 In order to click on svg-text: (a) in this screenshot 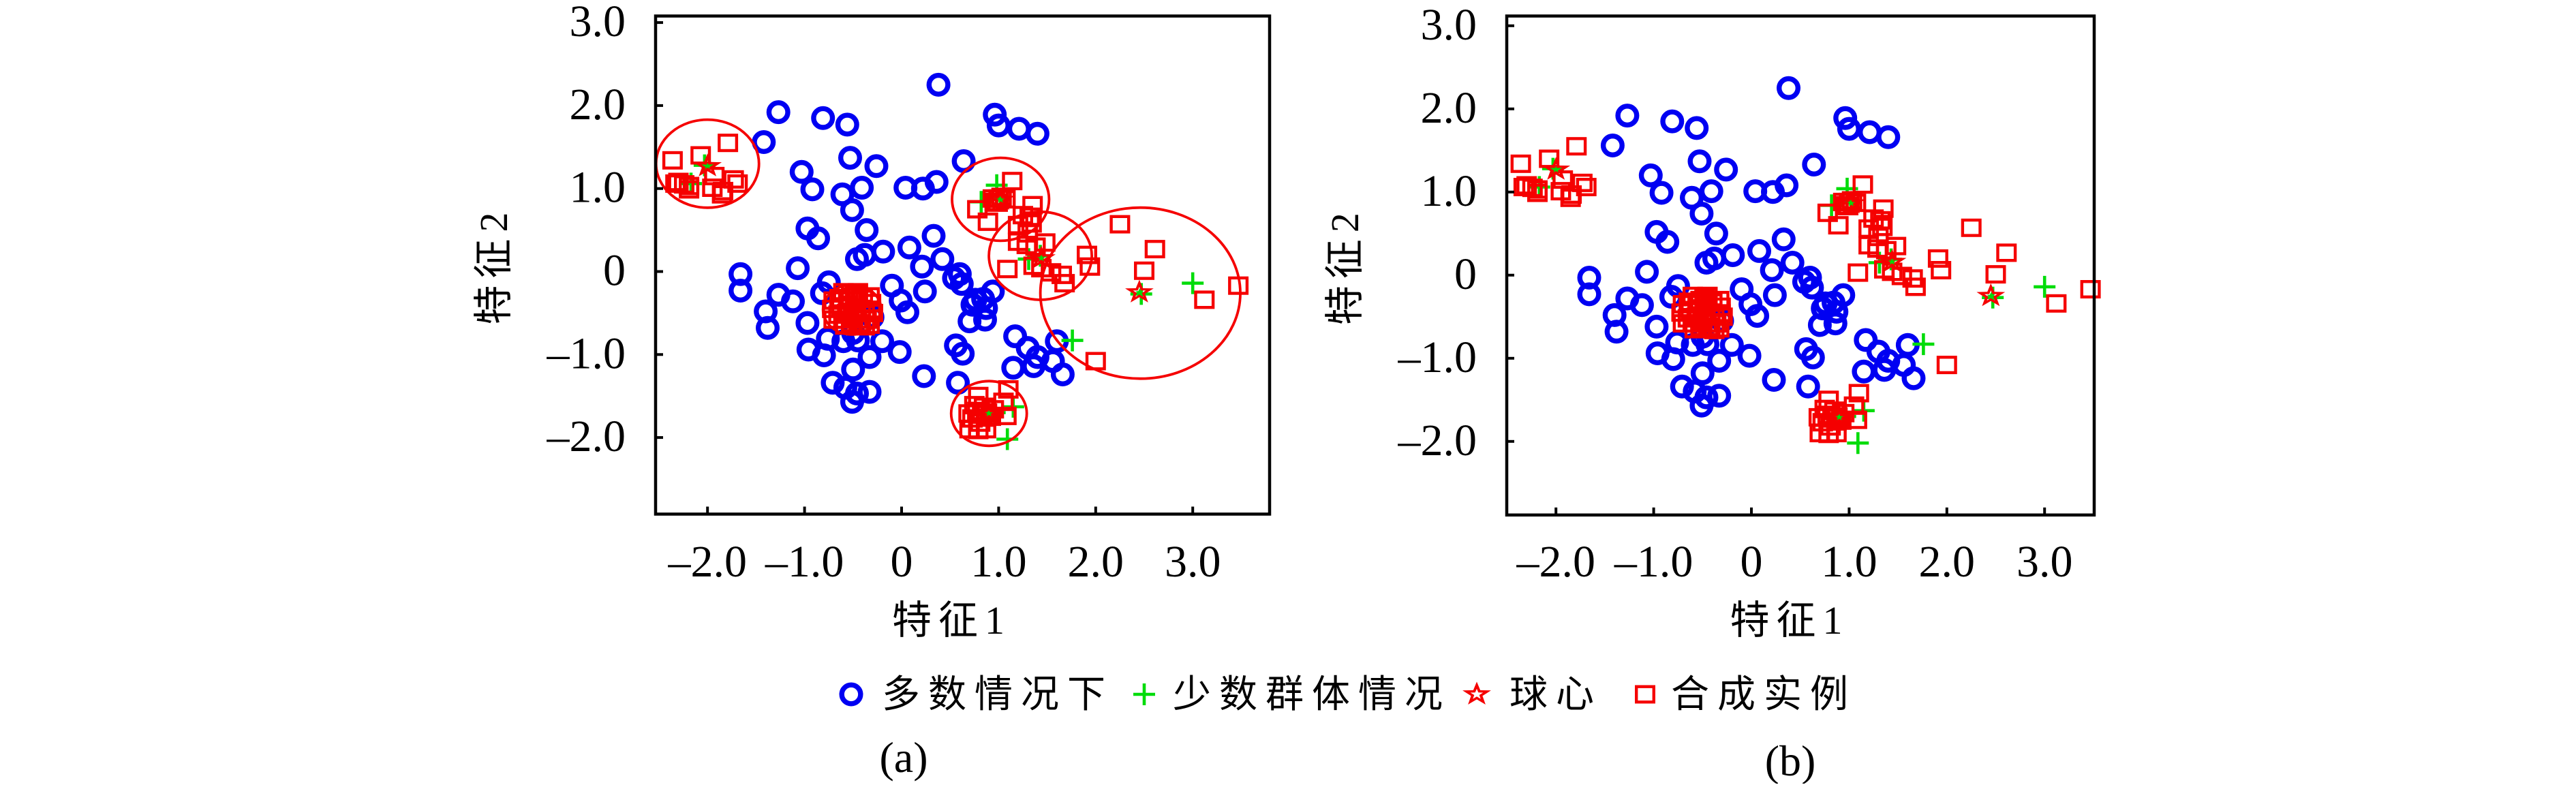, I will do `click(903, 758)`.